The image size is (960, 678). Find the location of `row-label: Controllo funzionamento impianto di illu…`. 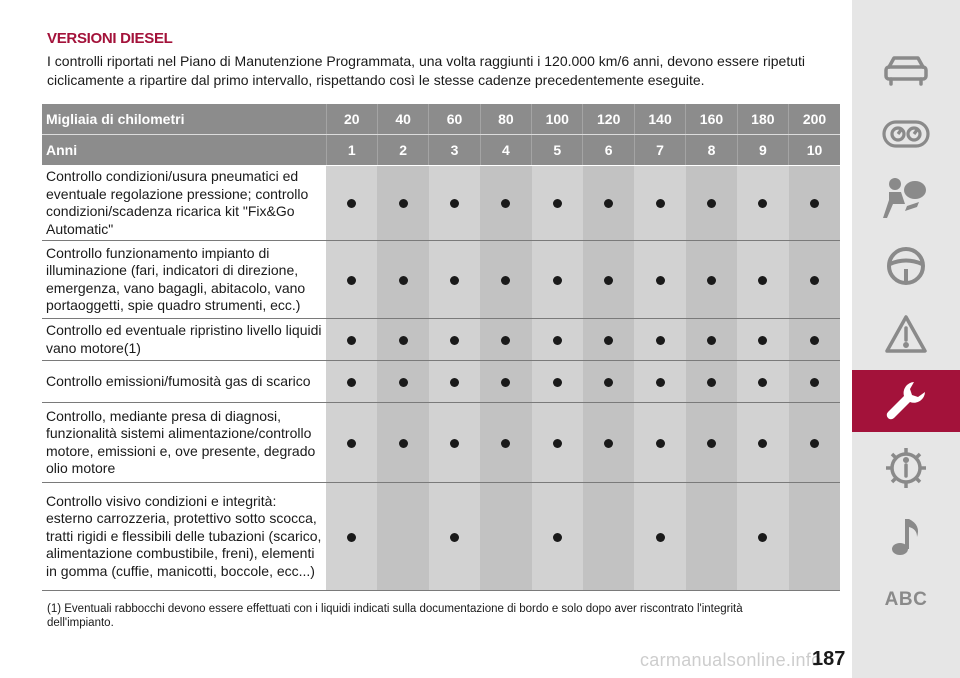

row-label: Controllo funzionamento impianto di illu… is located at coordinates (184, 279).